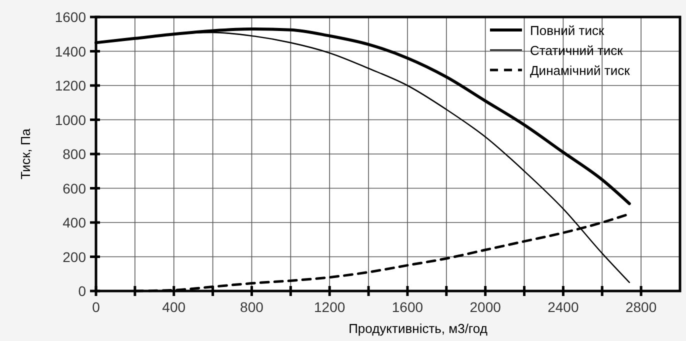 Image resolution: width=686 pixels, height=341 pixels. What do you see at coordinates (82, 291) in the screenshot?
I see `y-tick-label: 0` at bounding box center [82, 291].